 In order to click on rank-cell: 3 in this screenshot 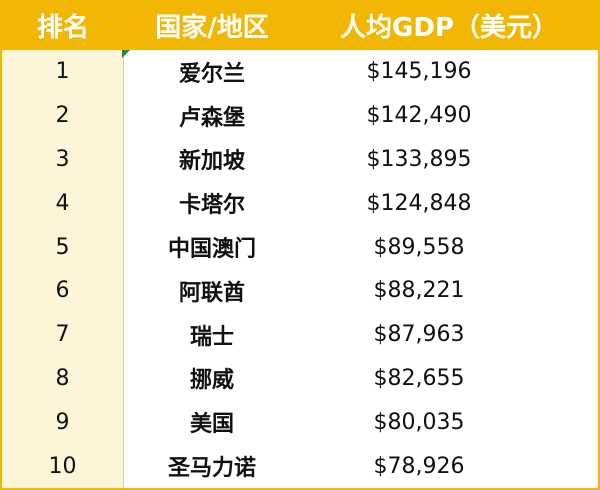, I will do `click(63, 159)`.